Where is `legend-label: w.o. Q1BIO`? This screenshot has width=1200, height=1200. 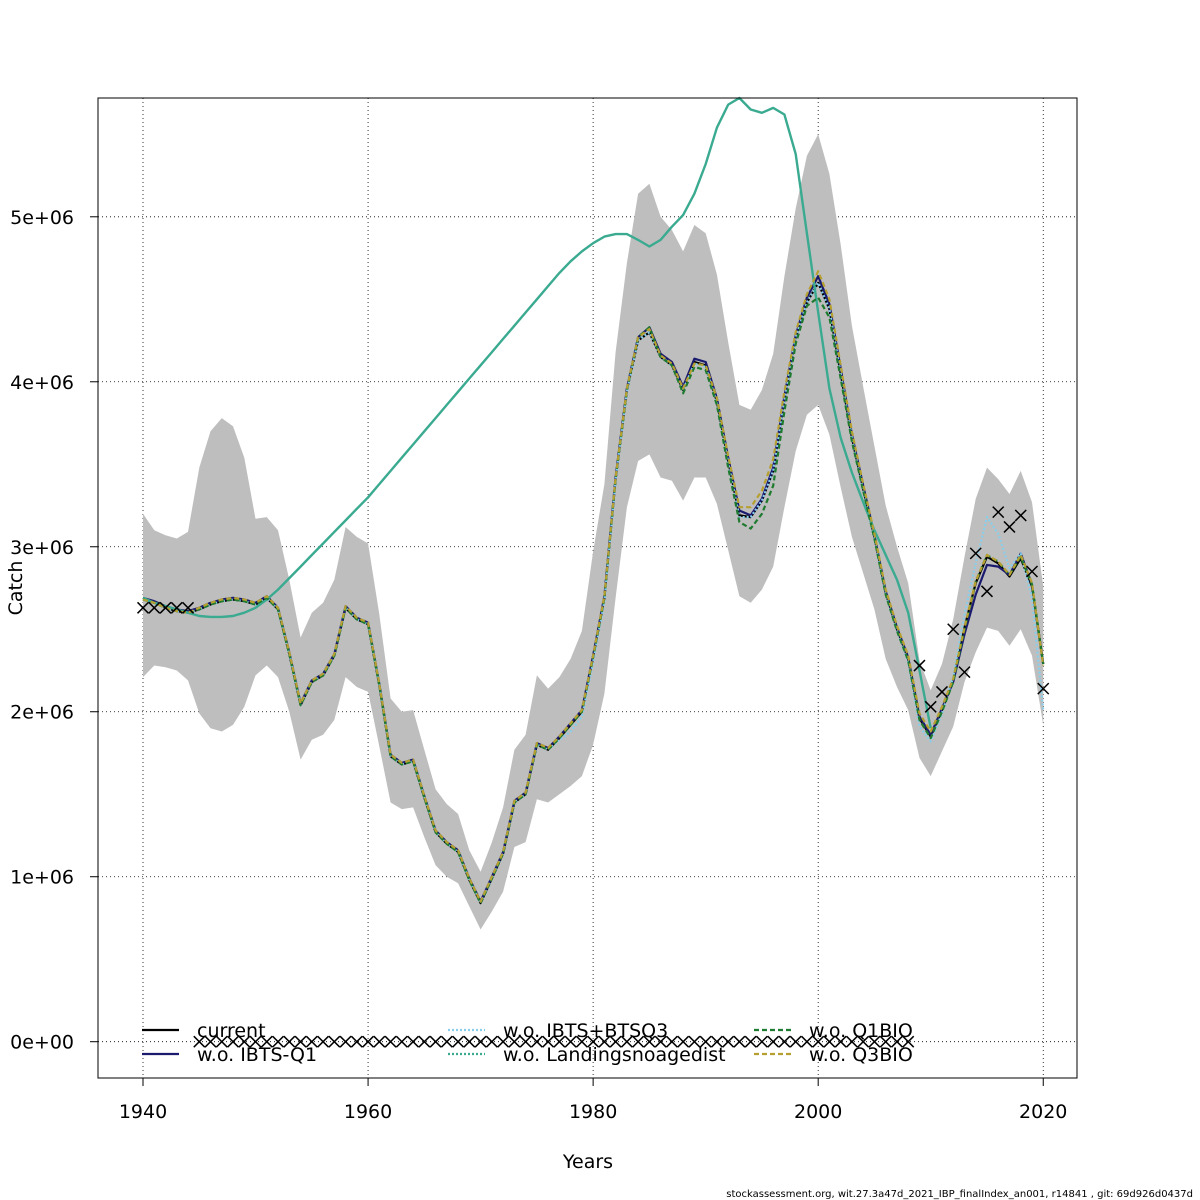 legend-label: w.o. Q1BIO is located at coordinates (861, 1031).